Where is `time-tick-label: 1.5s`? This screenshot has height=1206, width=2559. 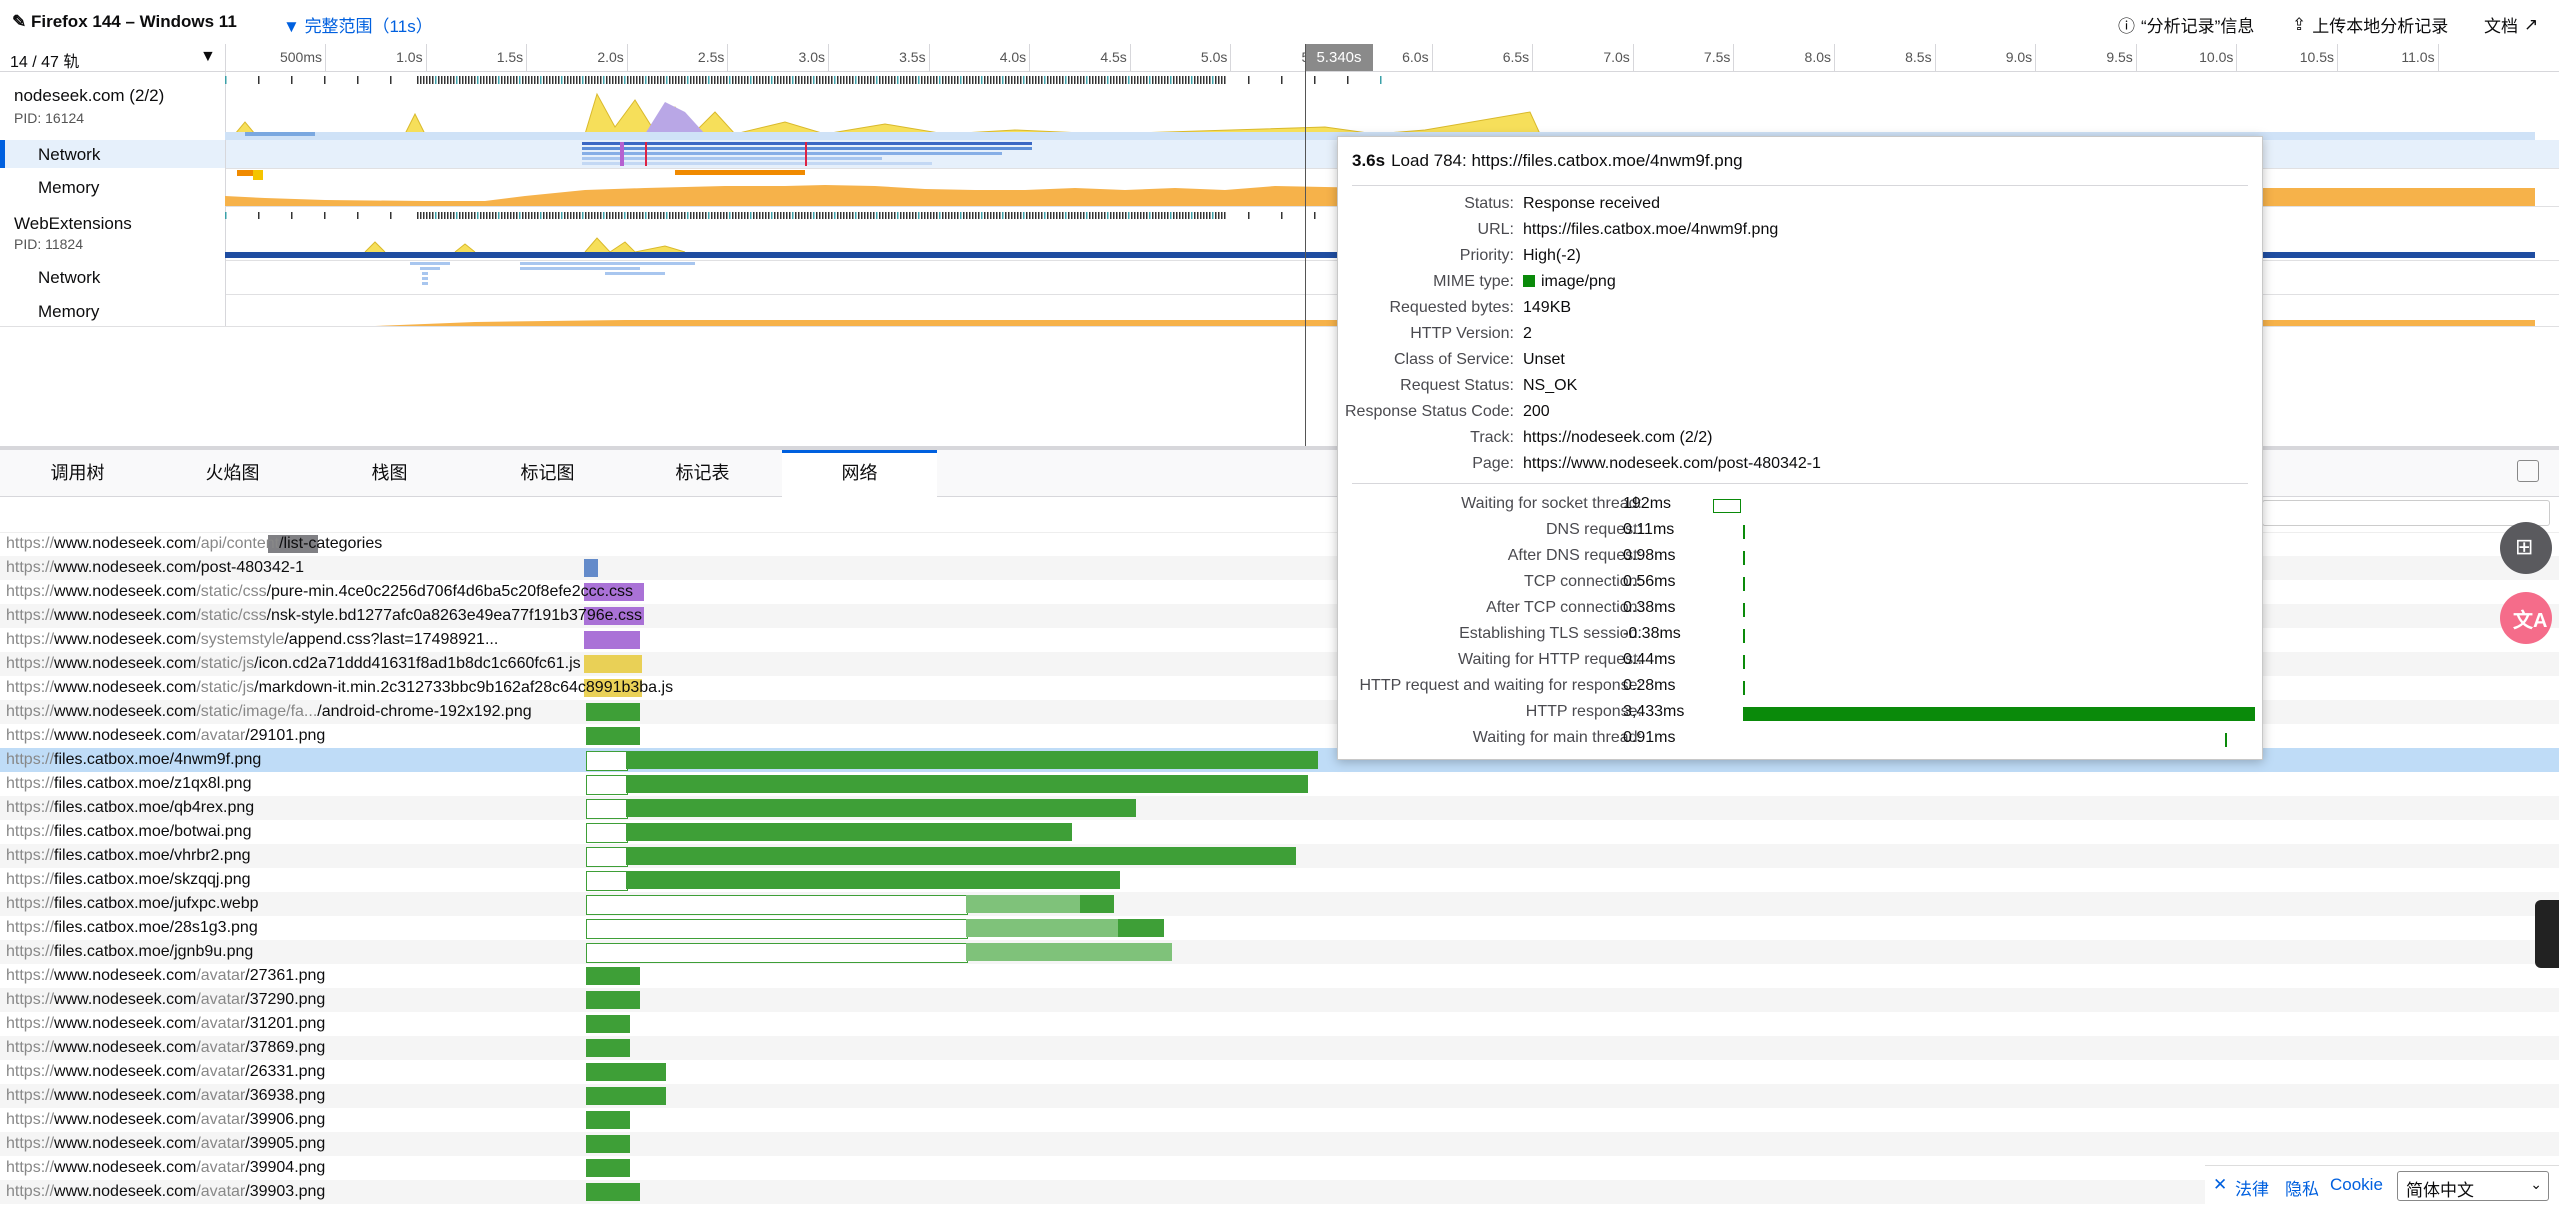 time-tick-label: 1.5s is located at coordinates (510, 57).